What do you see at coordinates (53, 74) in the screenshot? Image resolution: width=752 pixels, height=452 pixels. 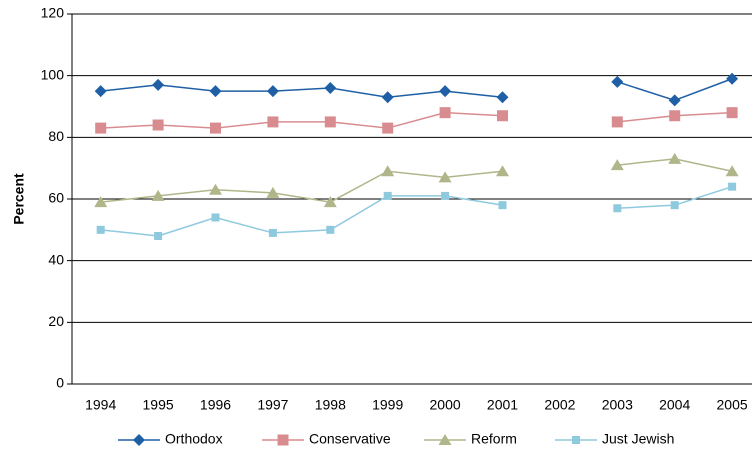 I see `y-tick-label: 100` at bounding box center [53, 74].